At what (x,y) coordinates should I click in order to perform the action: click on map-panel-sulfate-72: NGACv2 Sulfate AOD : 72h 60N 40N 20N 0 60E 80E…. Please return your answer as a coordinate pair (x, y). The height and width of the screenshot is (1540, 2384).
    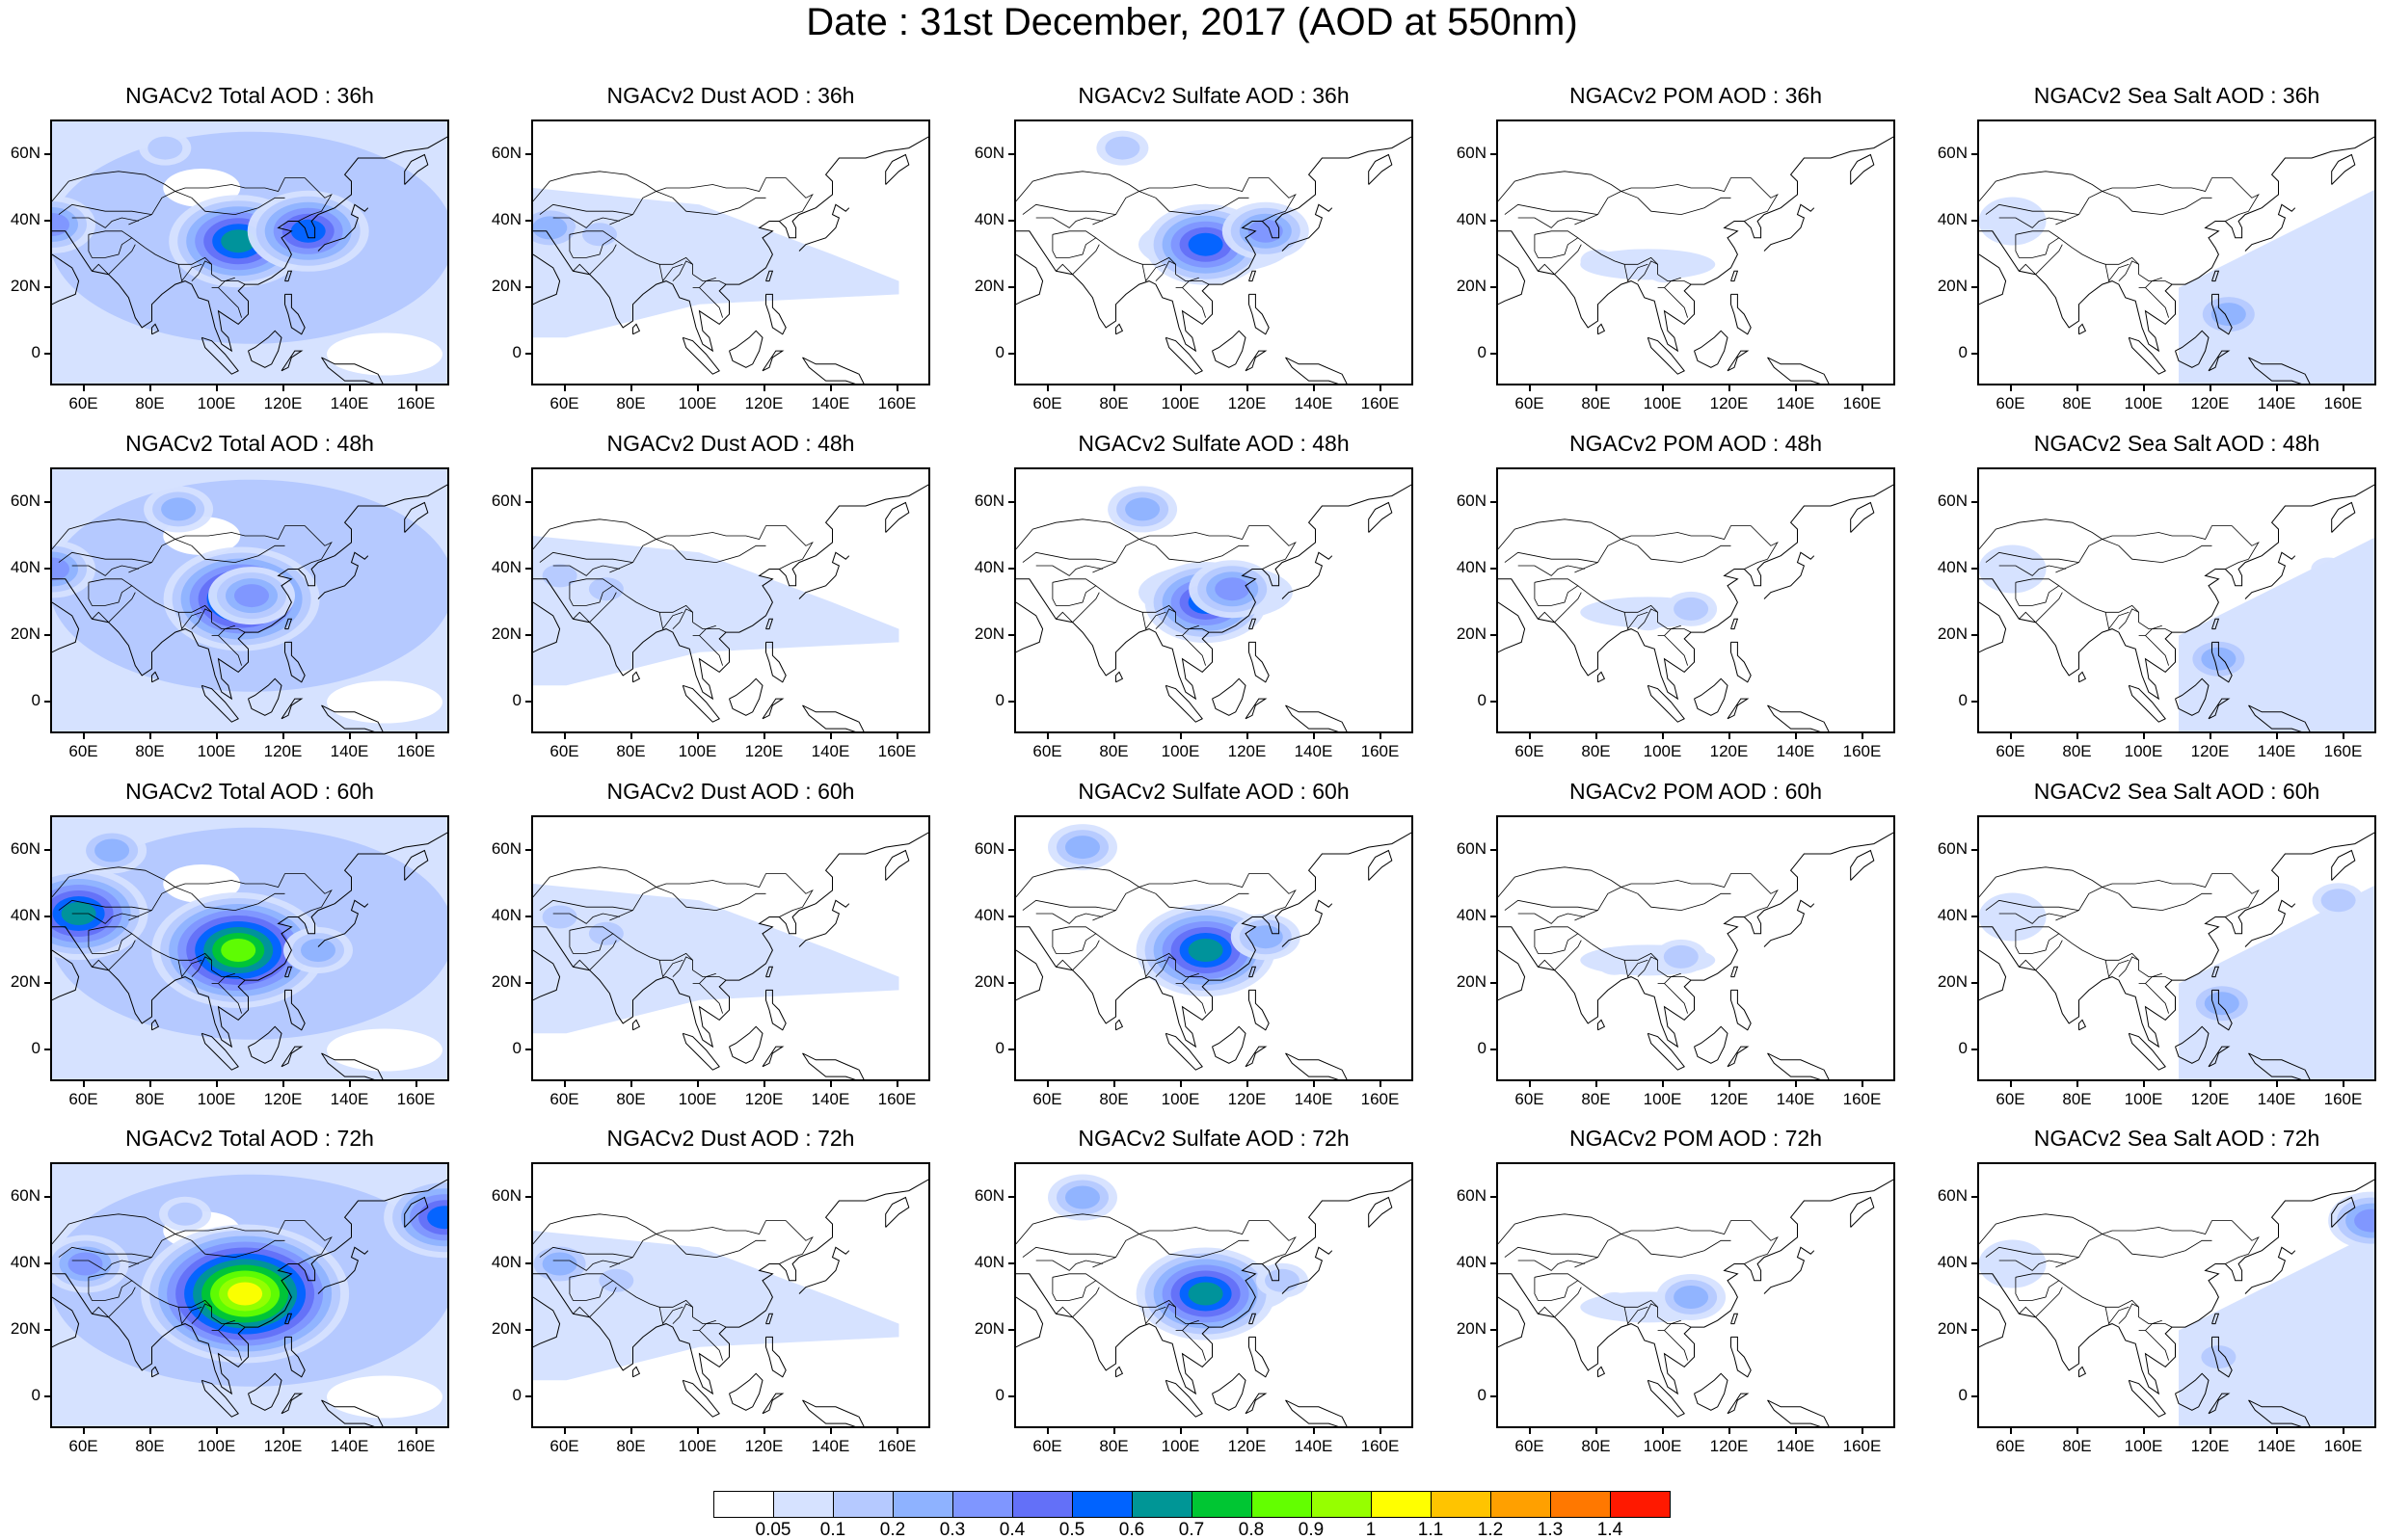
    Looking at the image, I should click on (1197, 1297).